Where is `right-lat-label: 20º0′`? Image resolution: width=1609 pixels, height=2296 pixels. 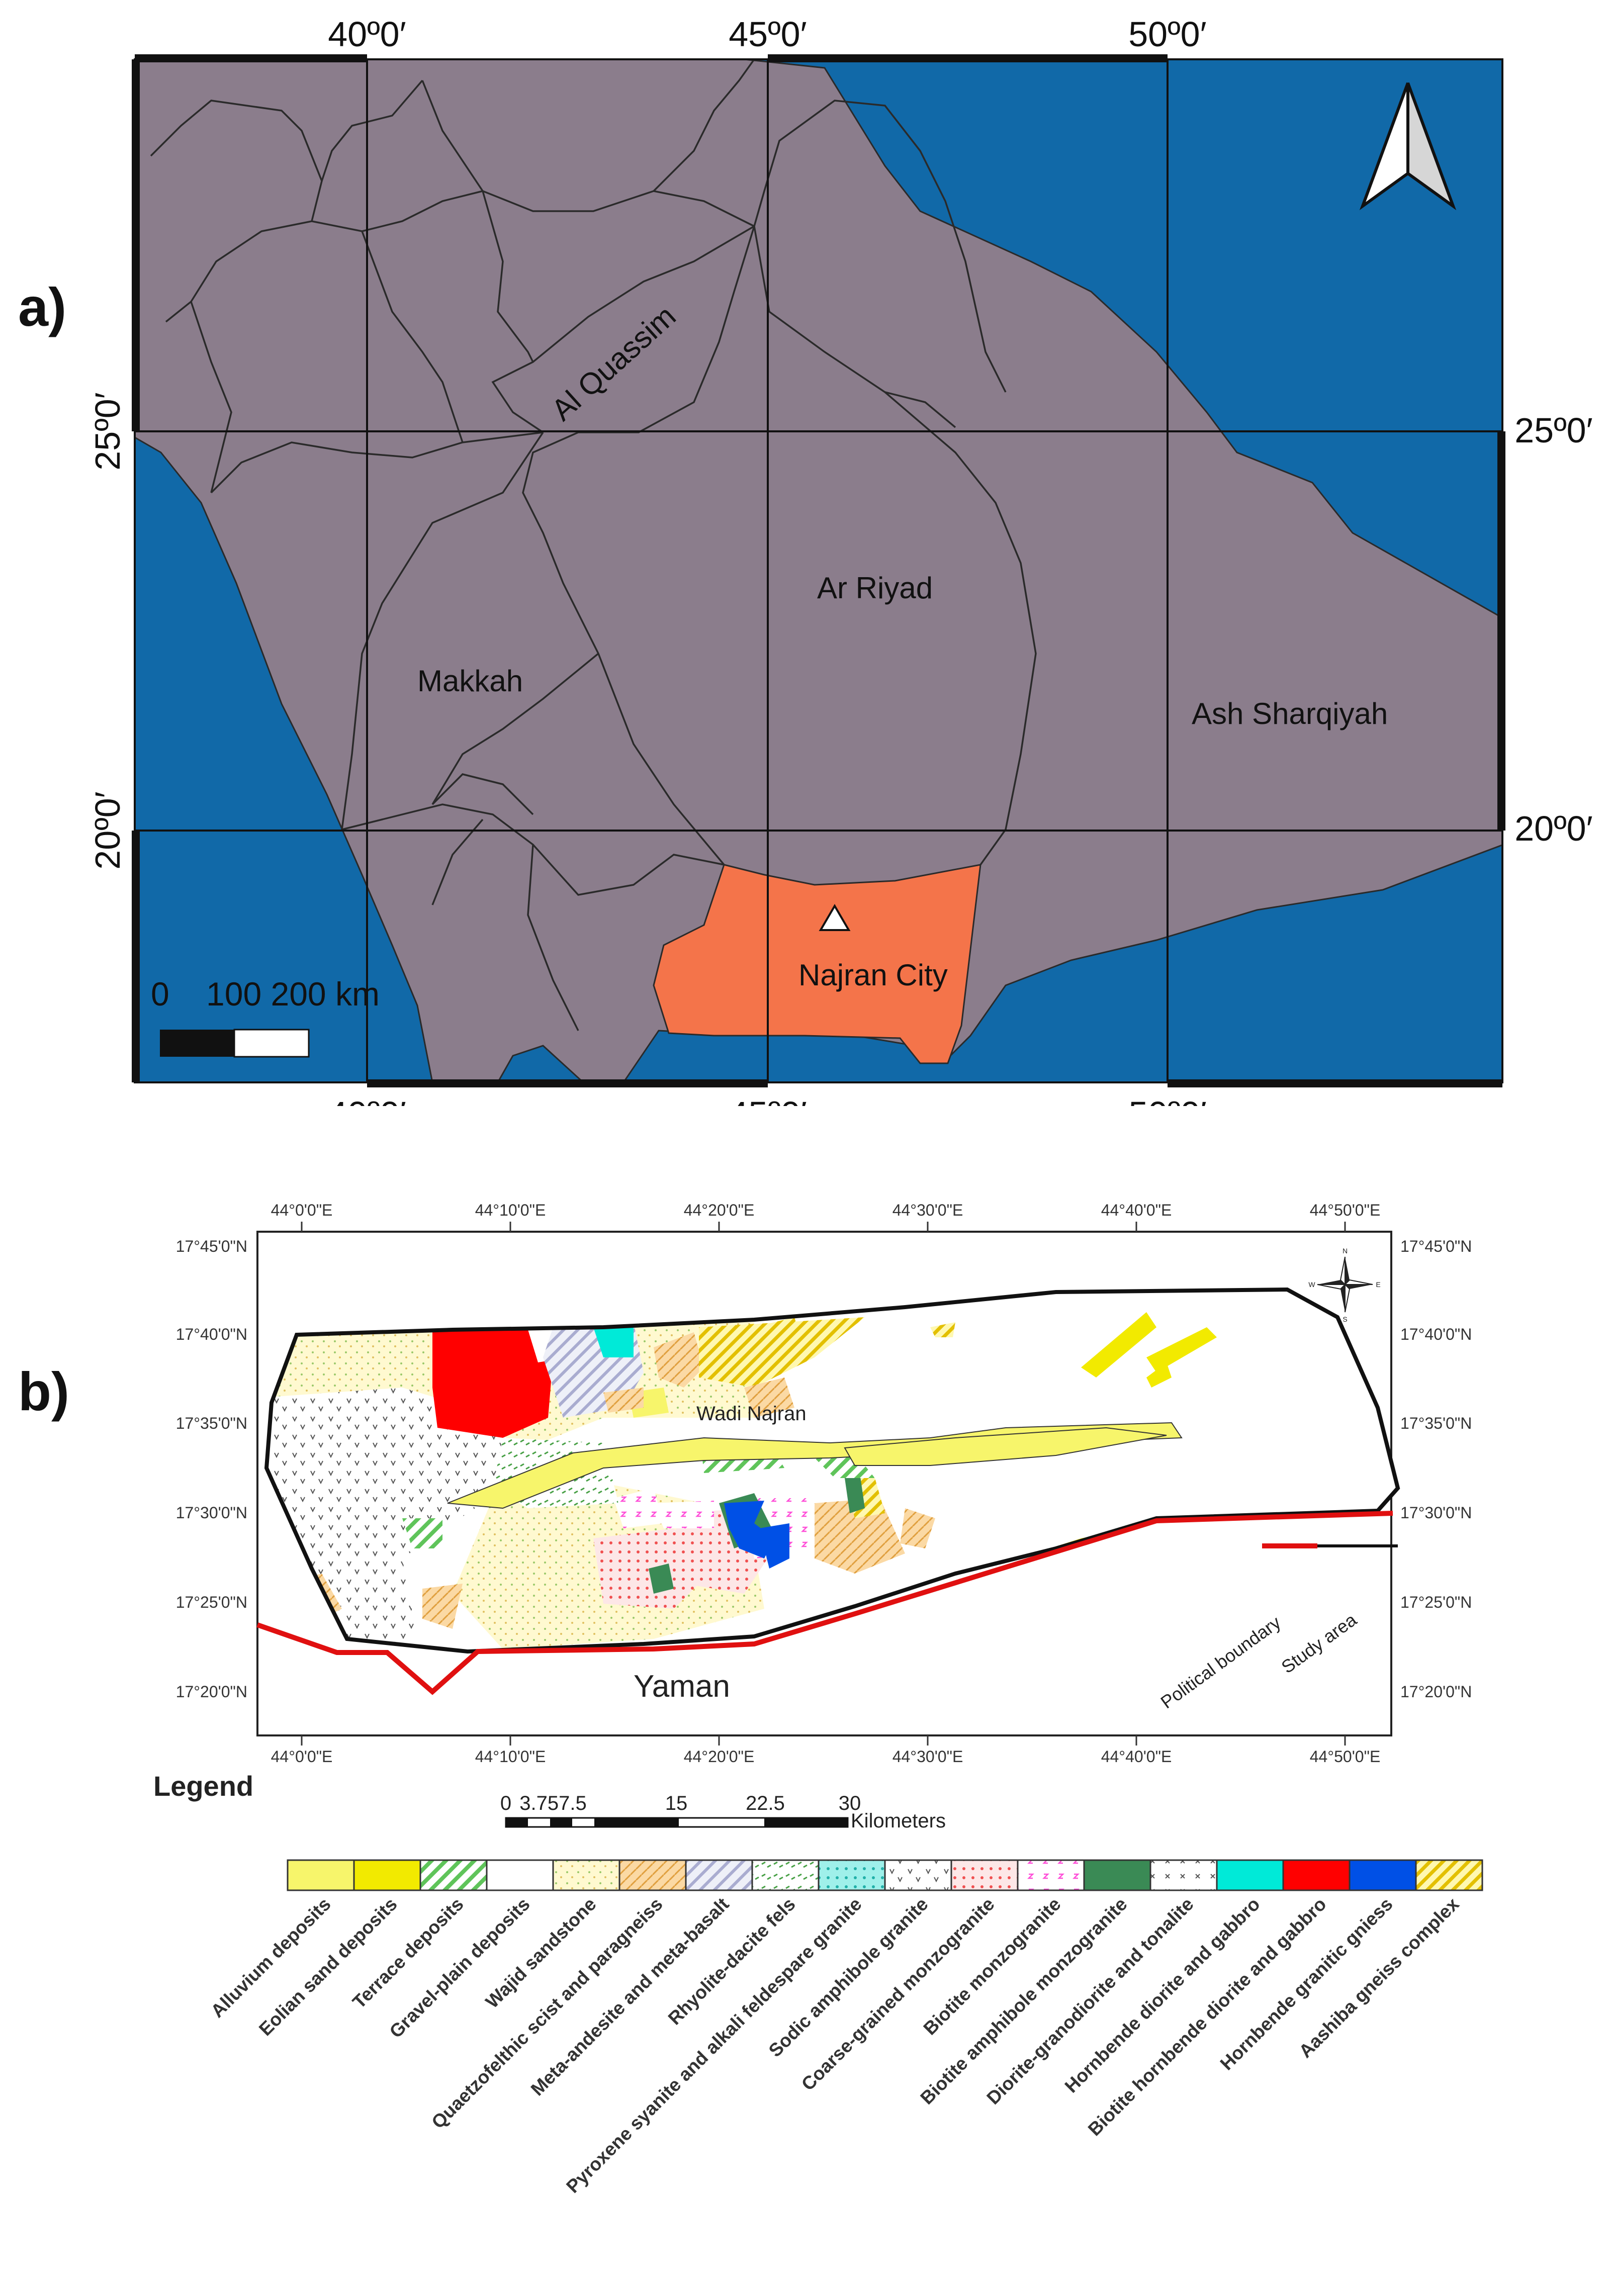
right-lat-label: 20º0′ is located at coordinates (1553, 828).